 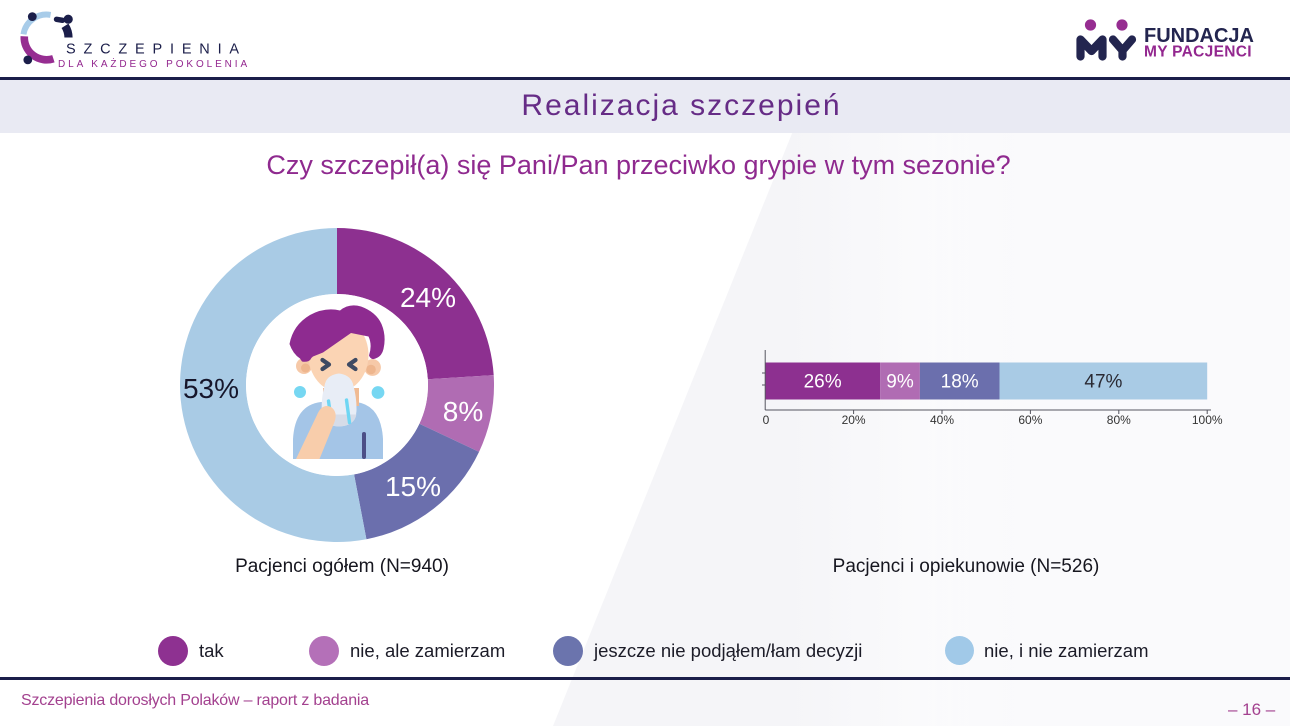 What do you see at coordinates (428, 297) in the screenshot?
I see `svg-text: 24%` at bounding box center [428, 297].